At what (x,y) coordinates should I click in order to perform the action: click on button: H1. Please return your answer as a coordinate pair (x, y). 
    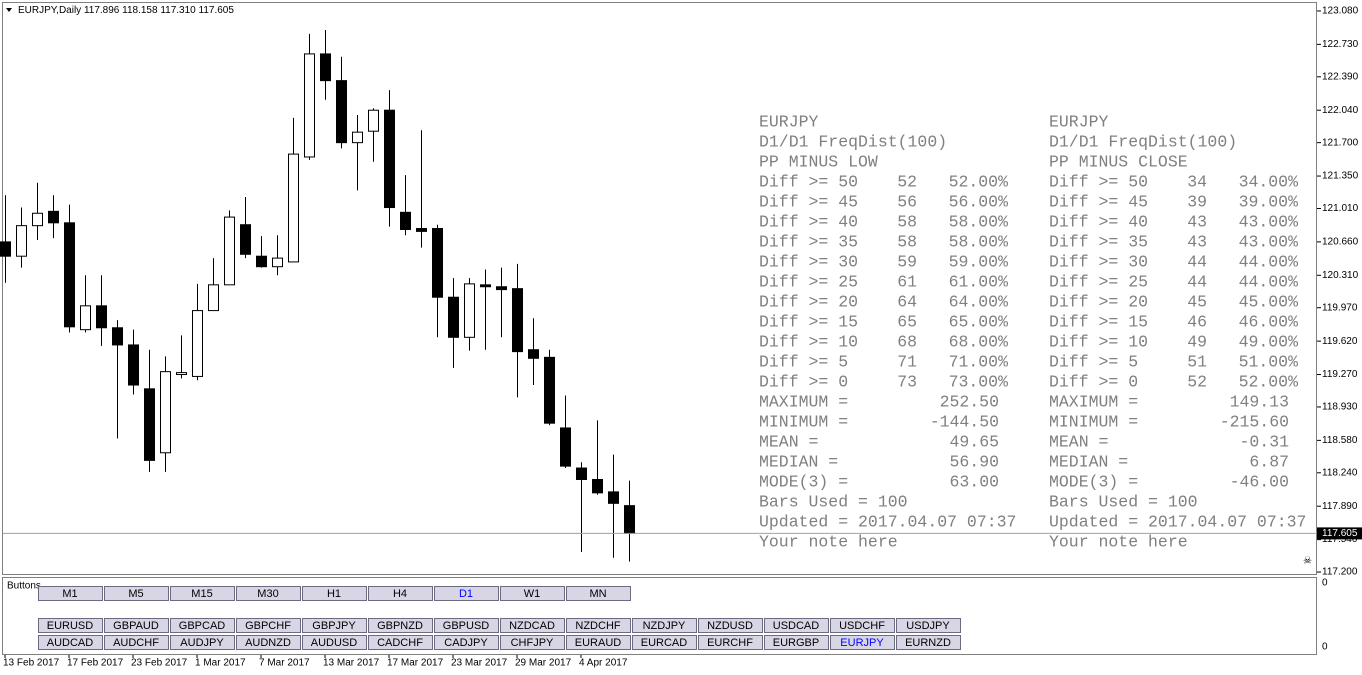
    Looking at the image, I should click on (334, 593).